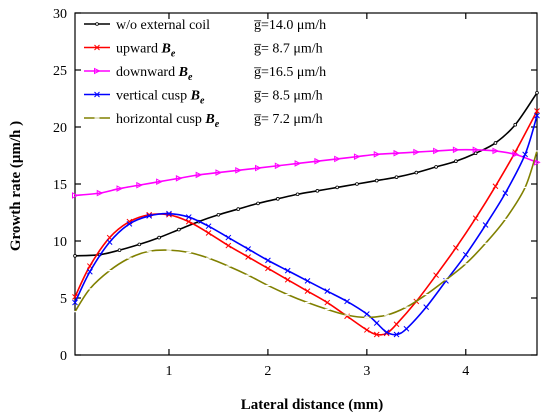 Image resolution: width=550 pixels, height=418 pixels. I want to click on legend-label: upward Be, so click(146, 51).